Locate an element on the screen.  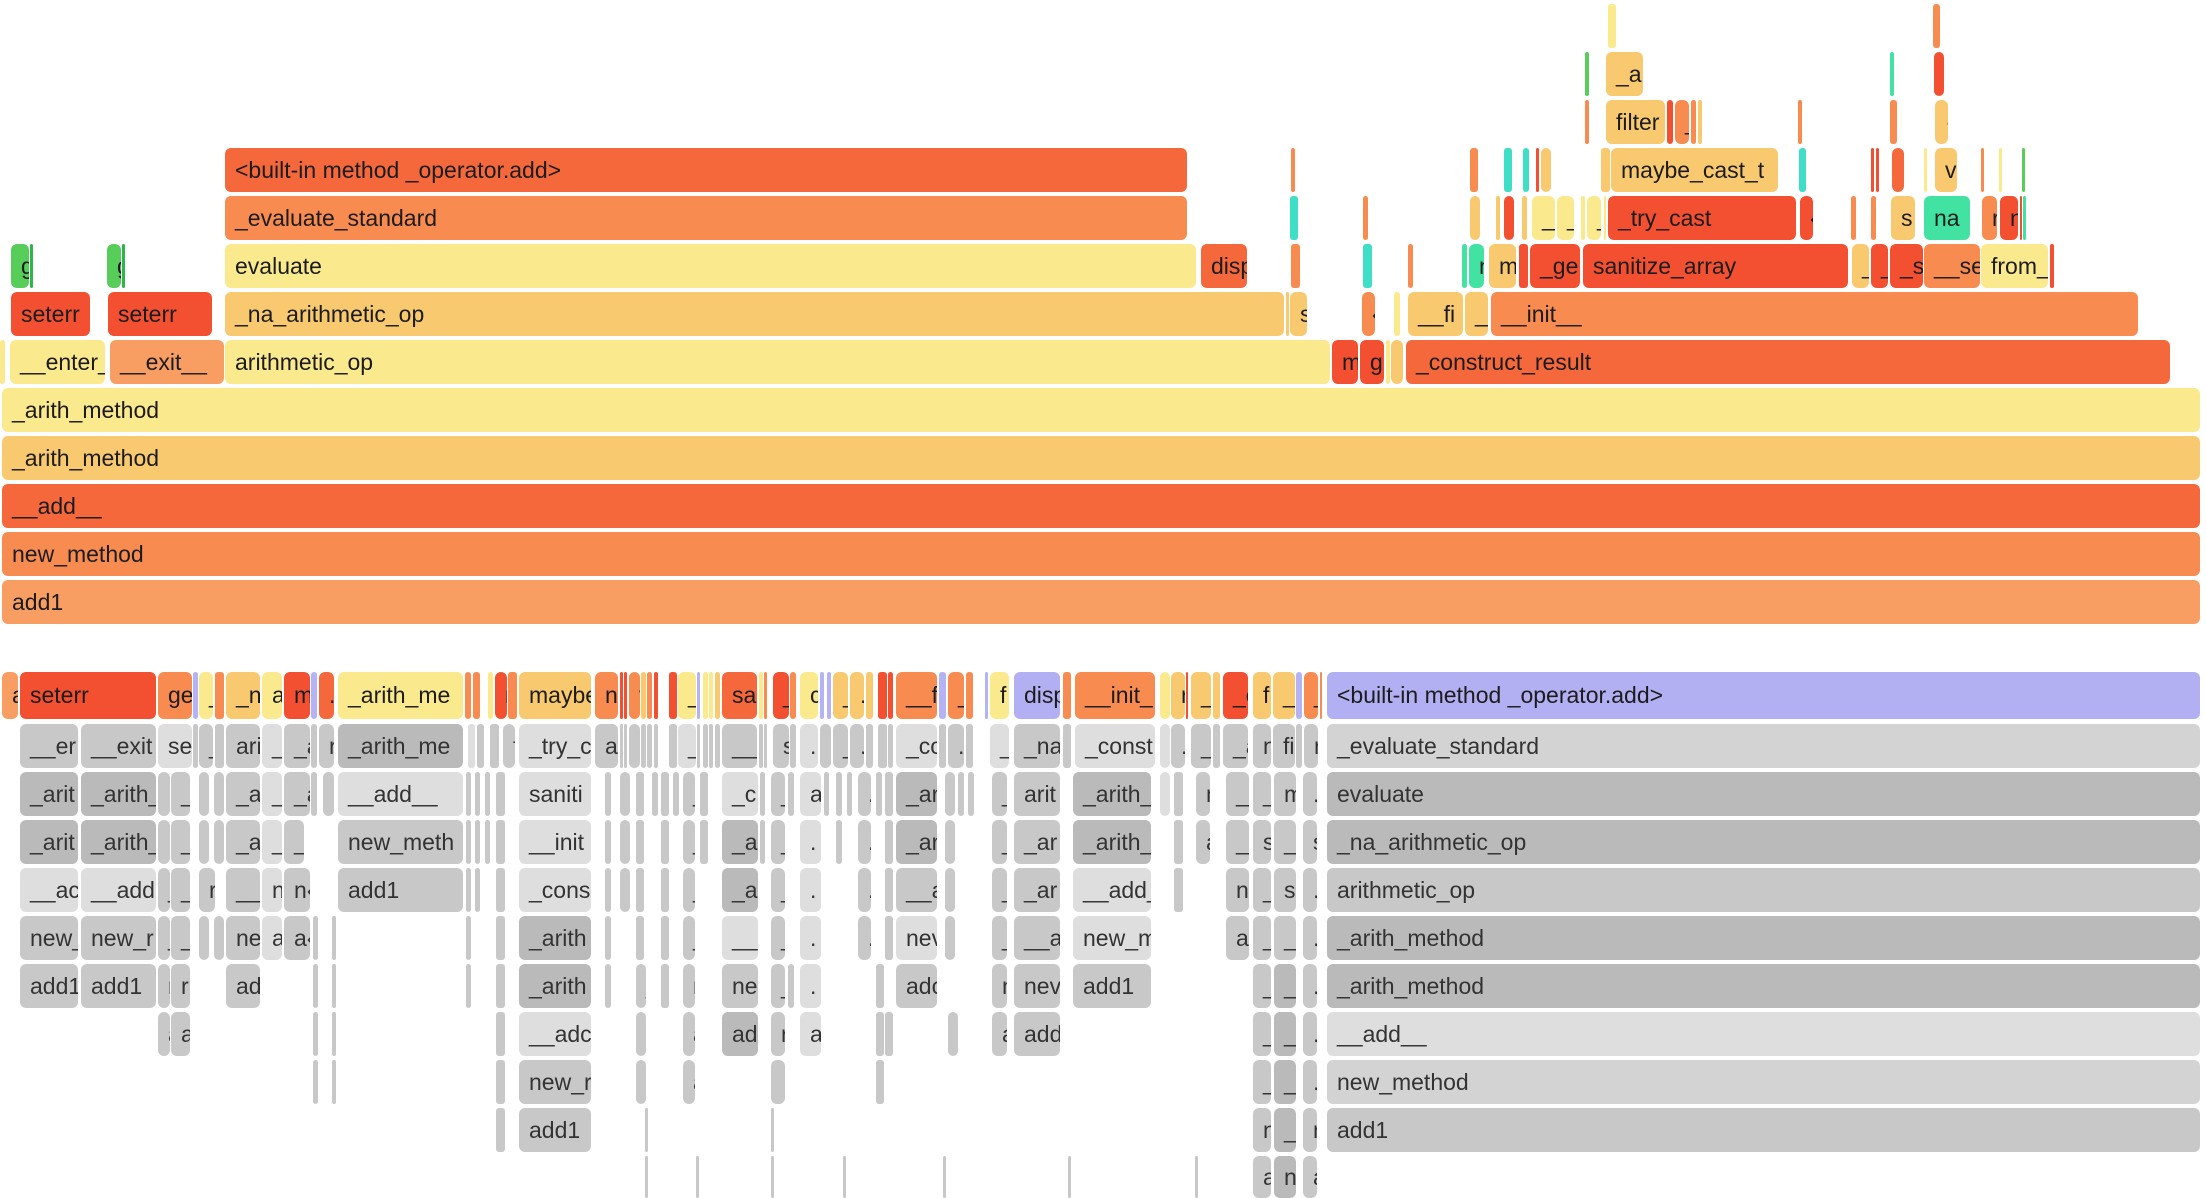
flame-frame: __ is located at coordinates (739, 746).